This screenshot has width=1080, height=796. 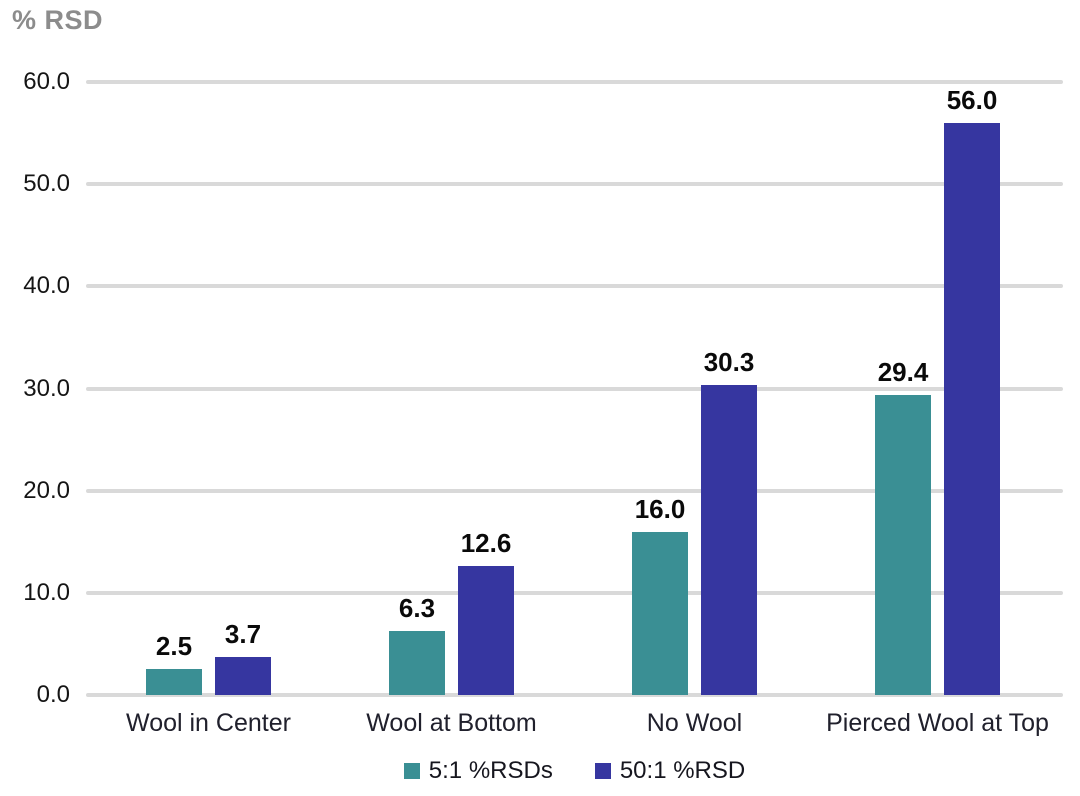 I want to click on y-tick-label: 0.0, so click(x=53, y=694).